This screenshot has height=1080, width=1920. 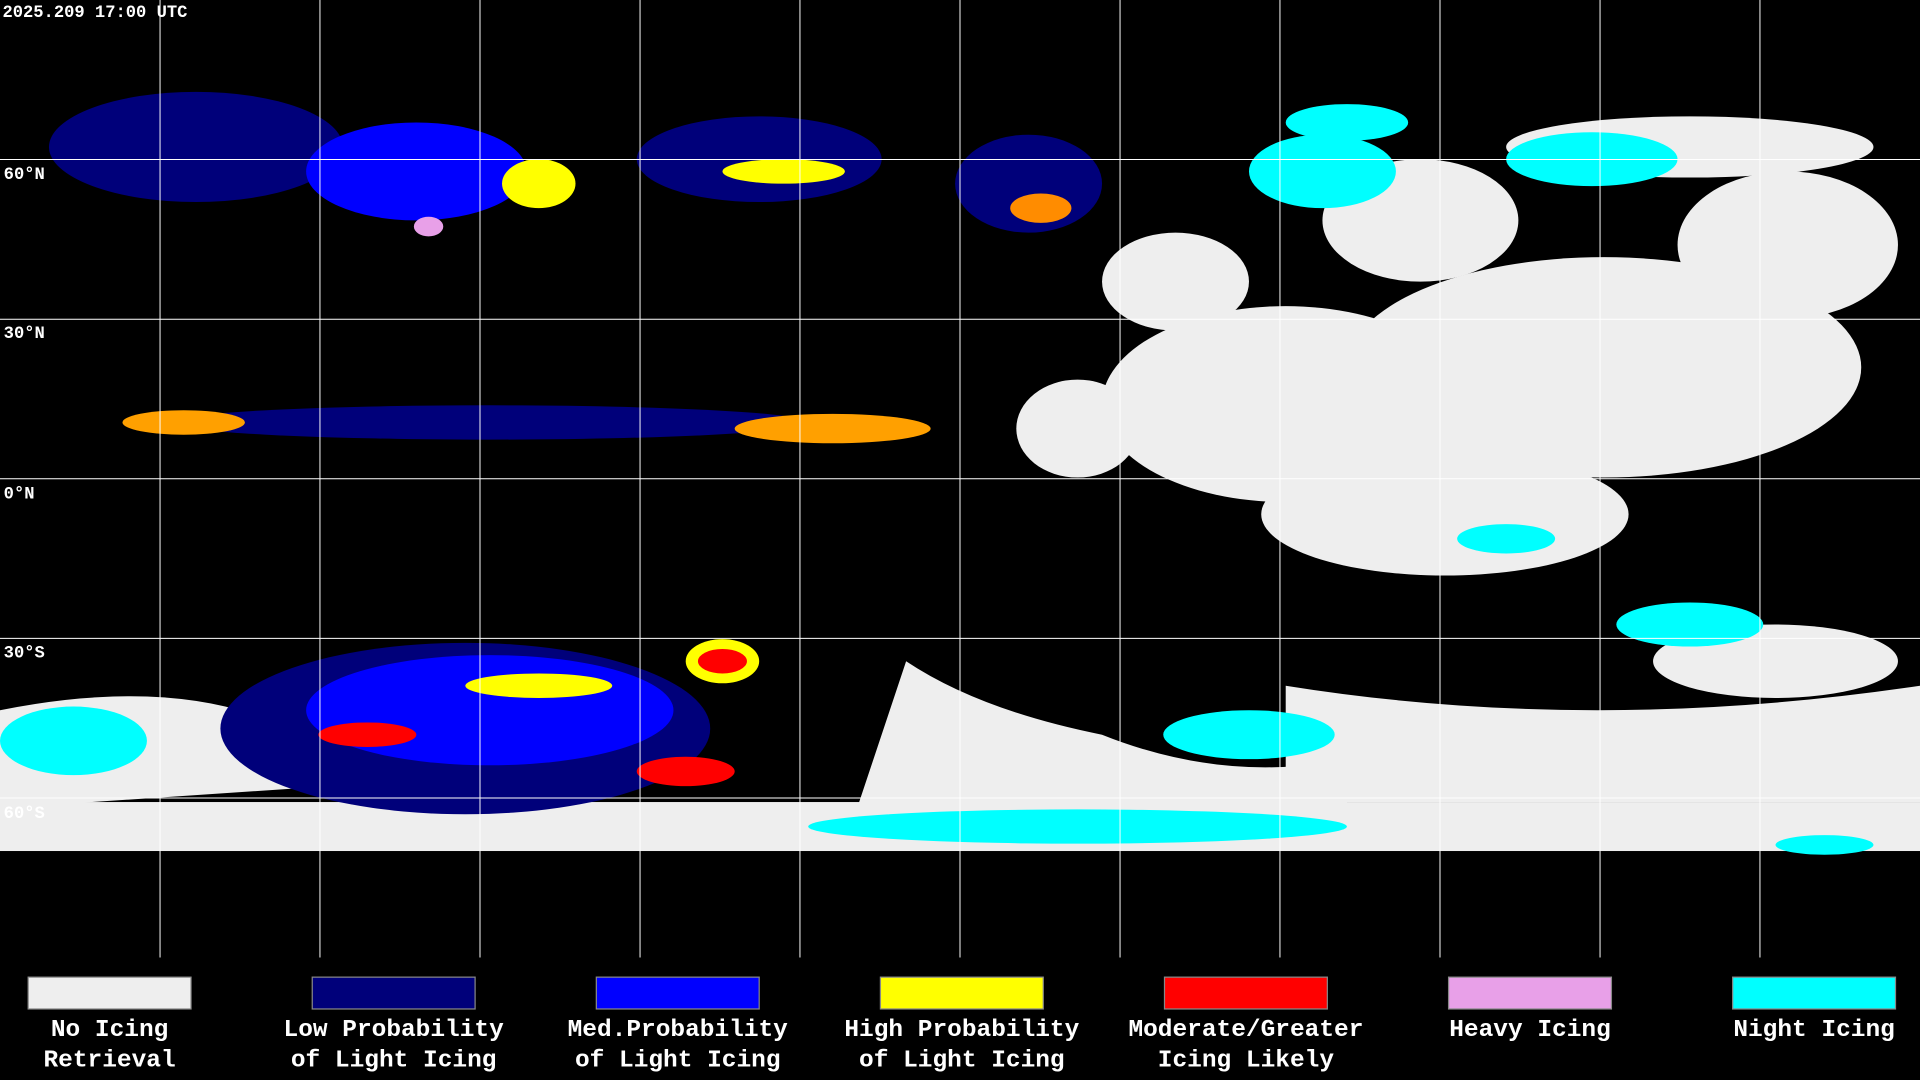 What do you see at coordinates (961, 1030) in the screenshot?
I see `legend-label: High Probability` at bounding box center [961, 1030].